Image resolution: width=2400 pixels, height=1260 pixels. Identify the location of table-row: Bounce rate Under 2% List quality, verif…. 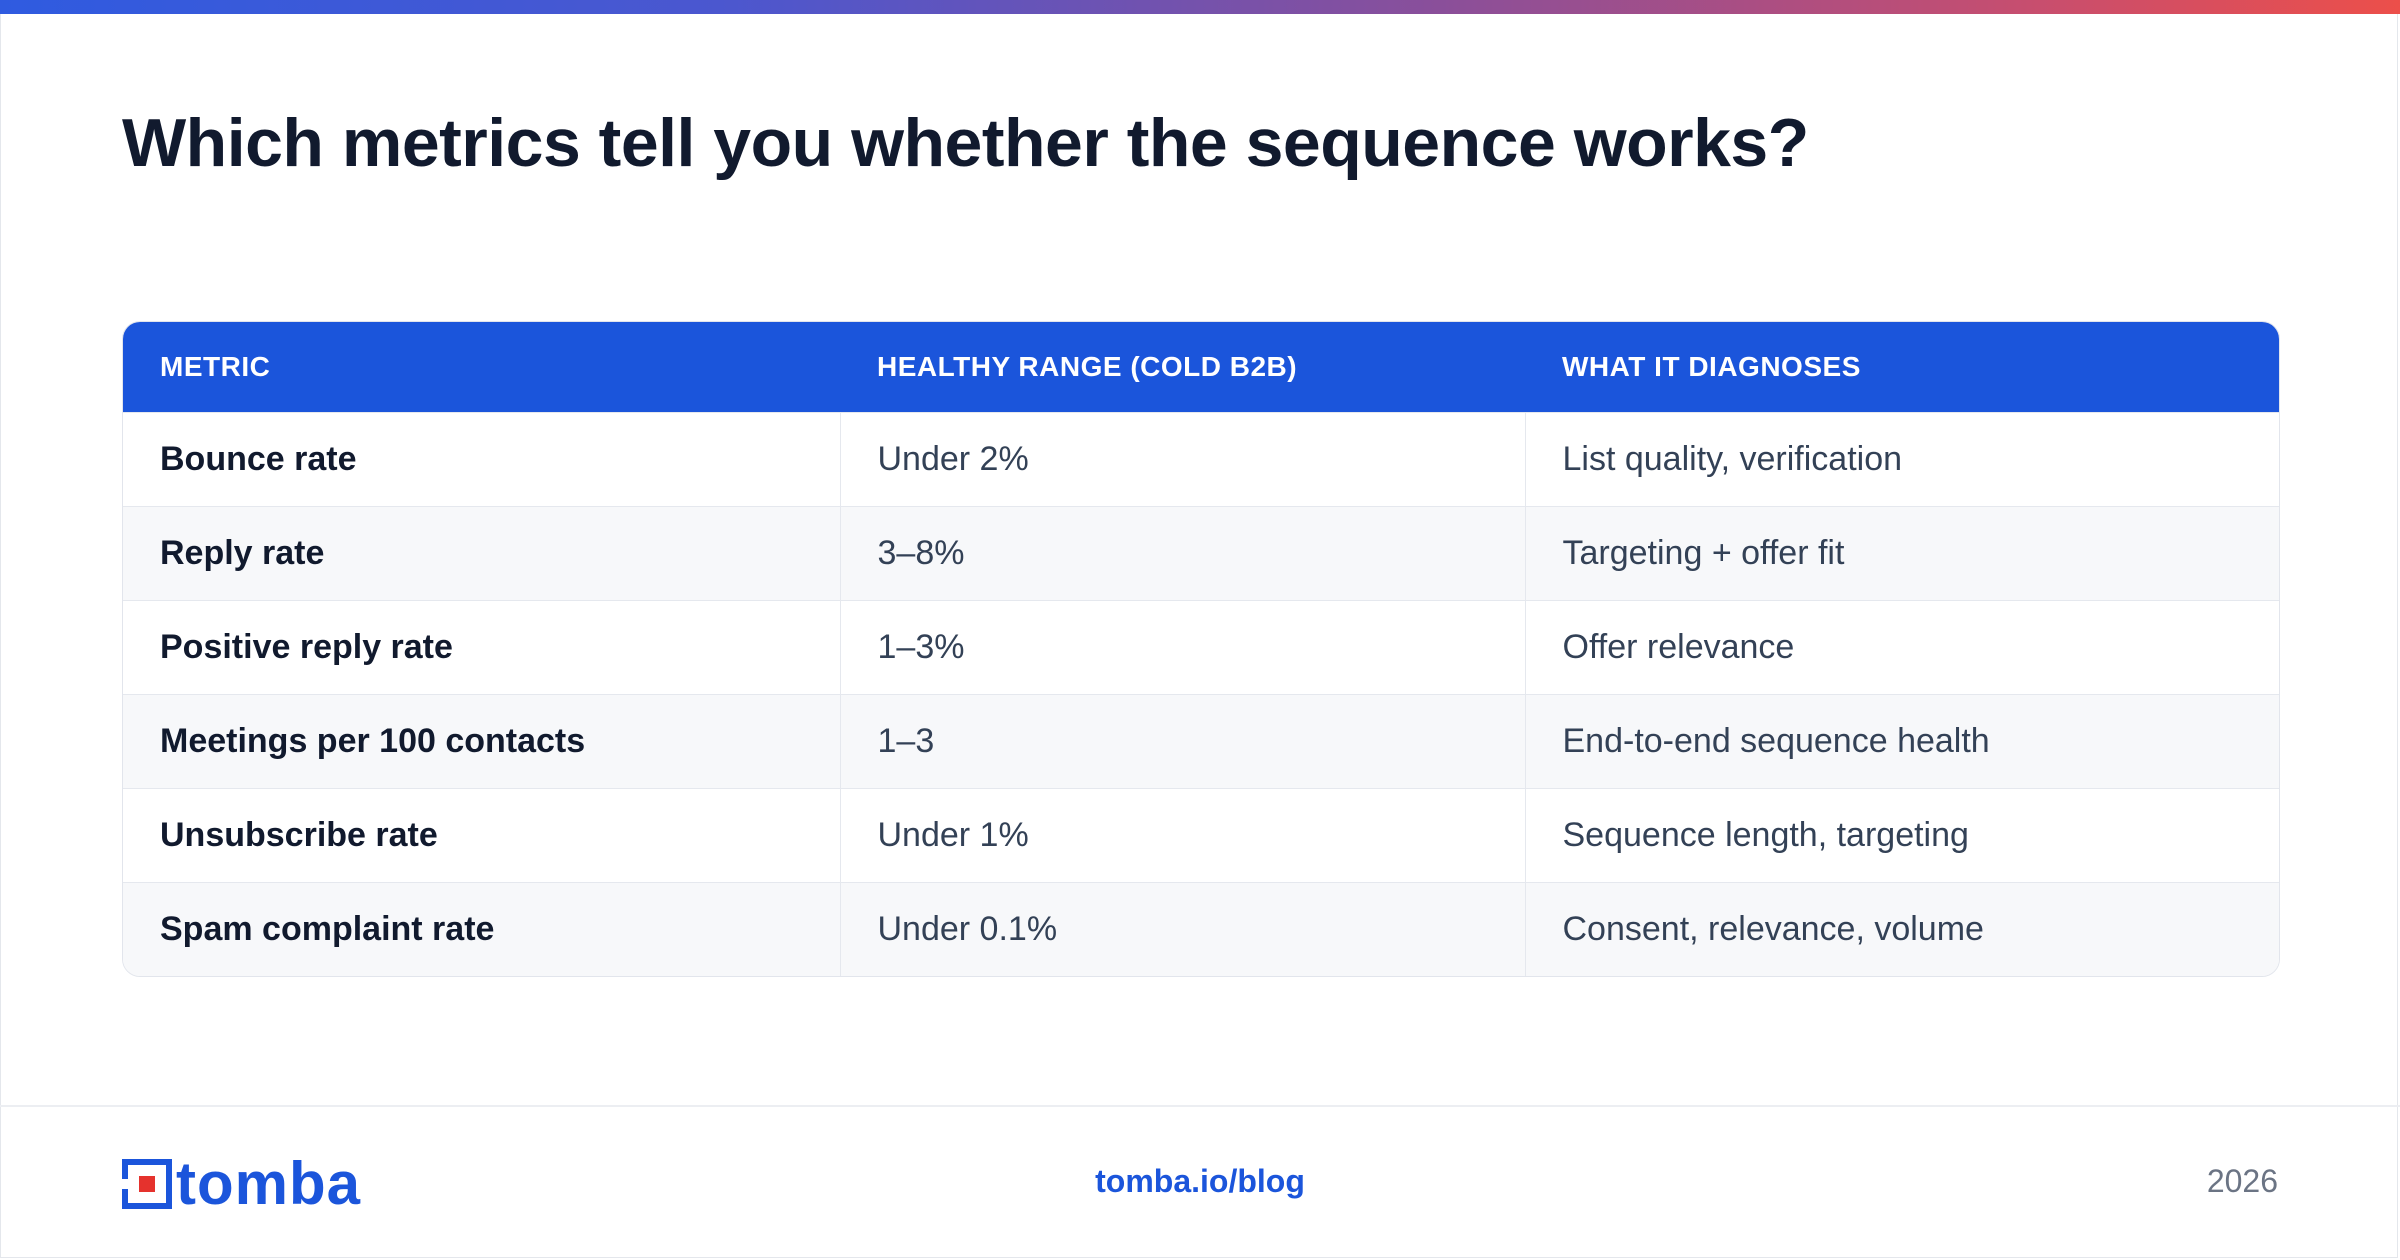
(1201, 458).